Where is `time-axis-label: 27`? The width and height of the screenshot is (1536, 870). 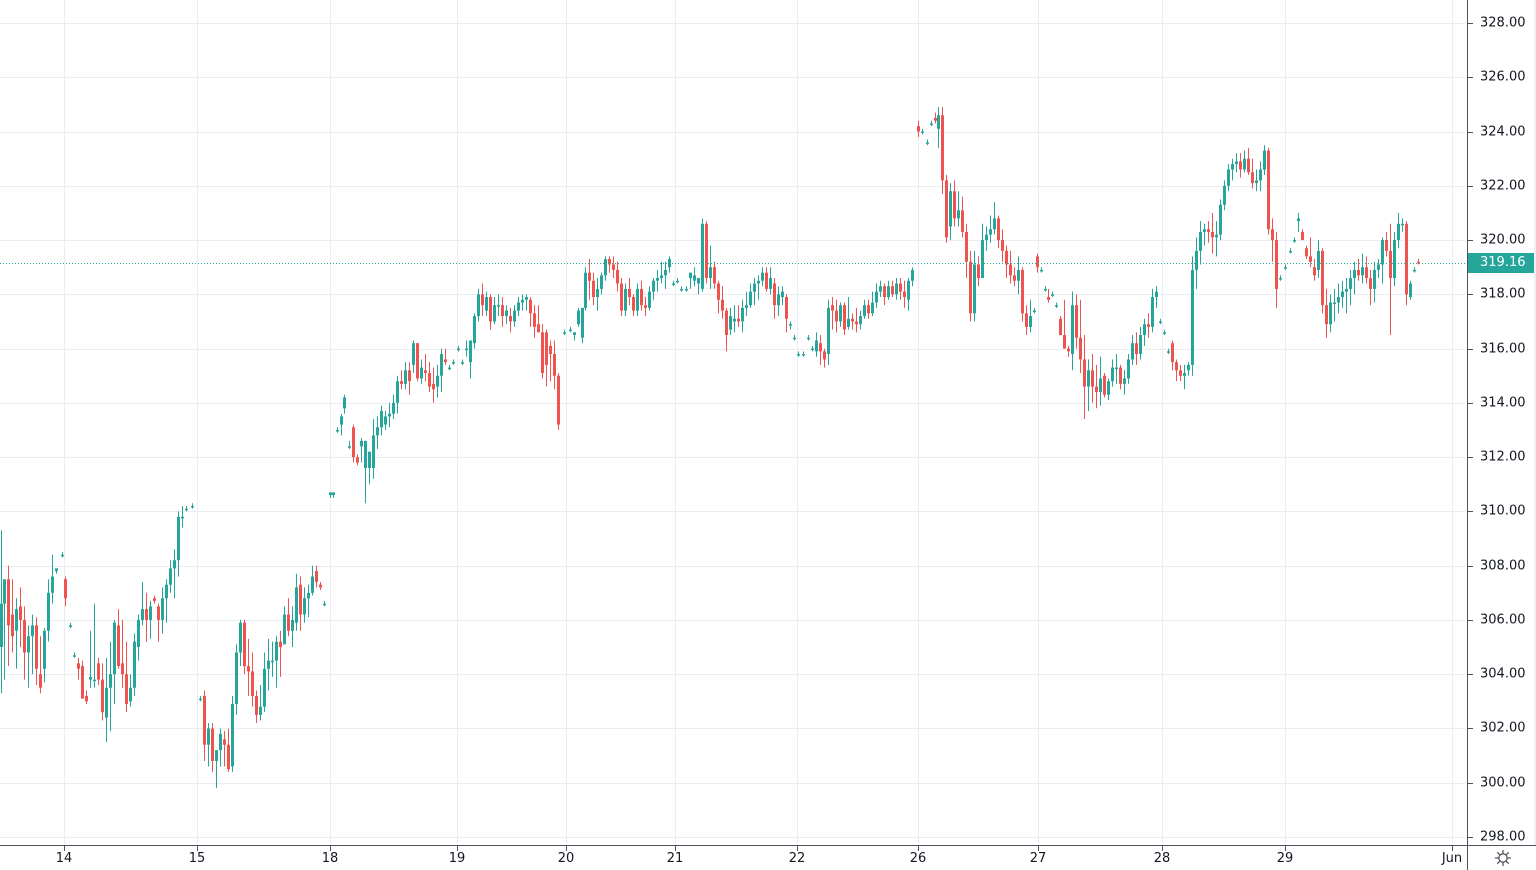
time-axis-label: 27 is located at coordinates (1038, 858).